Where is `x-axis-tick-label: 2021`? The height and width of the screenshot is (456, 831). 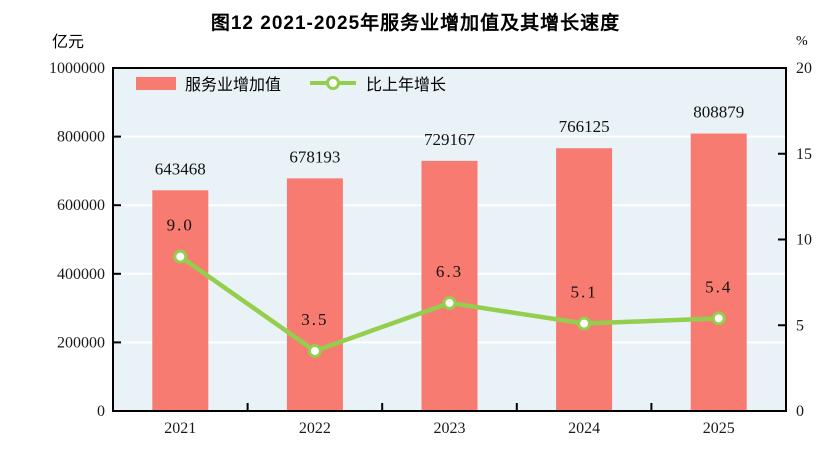
x-axis-tick-label: 2021 is located at coordinates (180, 428).